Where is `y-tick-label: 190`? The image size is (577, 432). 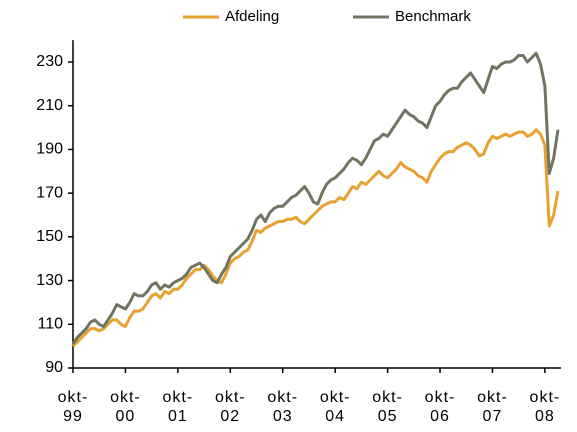 y-tick-label: 190 is located at coordinates (49, 149).